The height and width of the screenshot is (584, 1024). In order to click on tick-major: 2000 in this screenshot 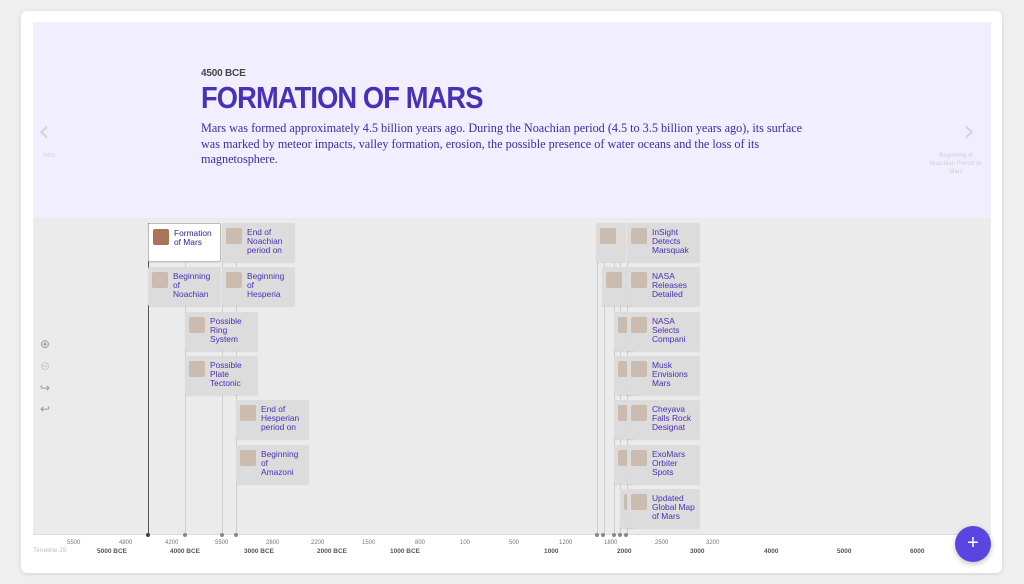, I will do `click(624, 551)`.